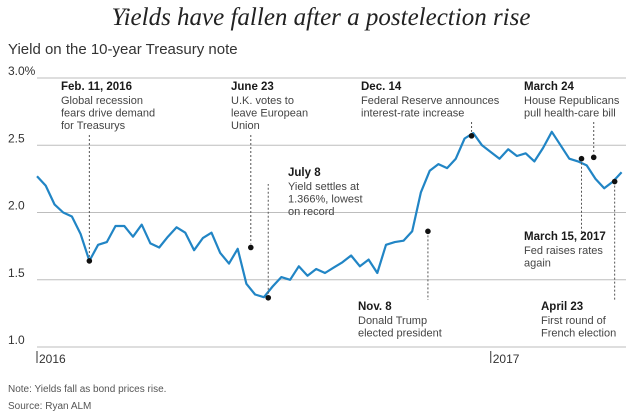 Image resolution: width=640 pixels, height=415 pixels. I want to click on annotation-date: June 23, so click(252, 87).